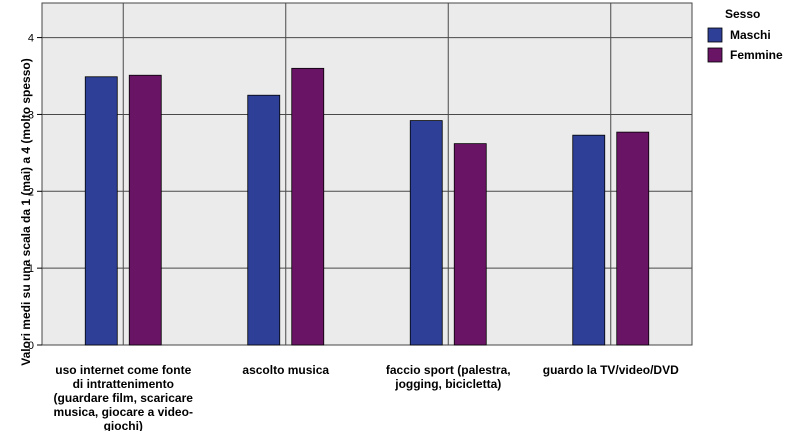  I want to click on y-tick-label: 1, so click(31, 269).